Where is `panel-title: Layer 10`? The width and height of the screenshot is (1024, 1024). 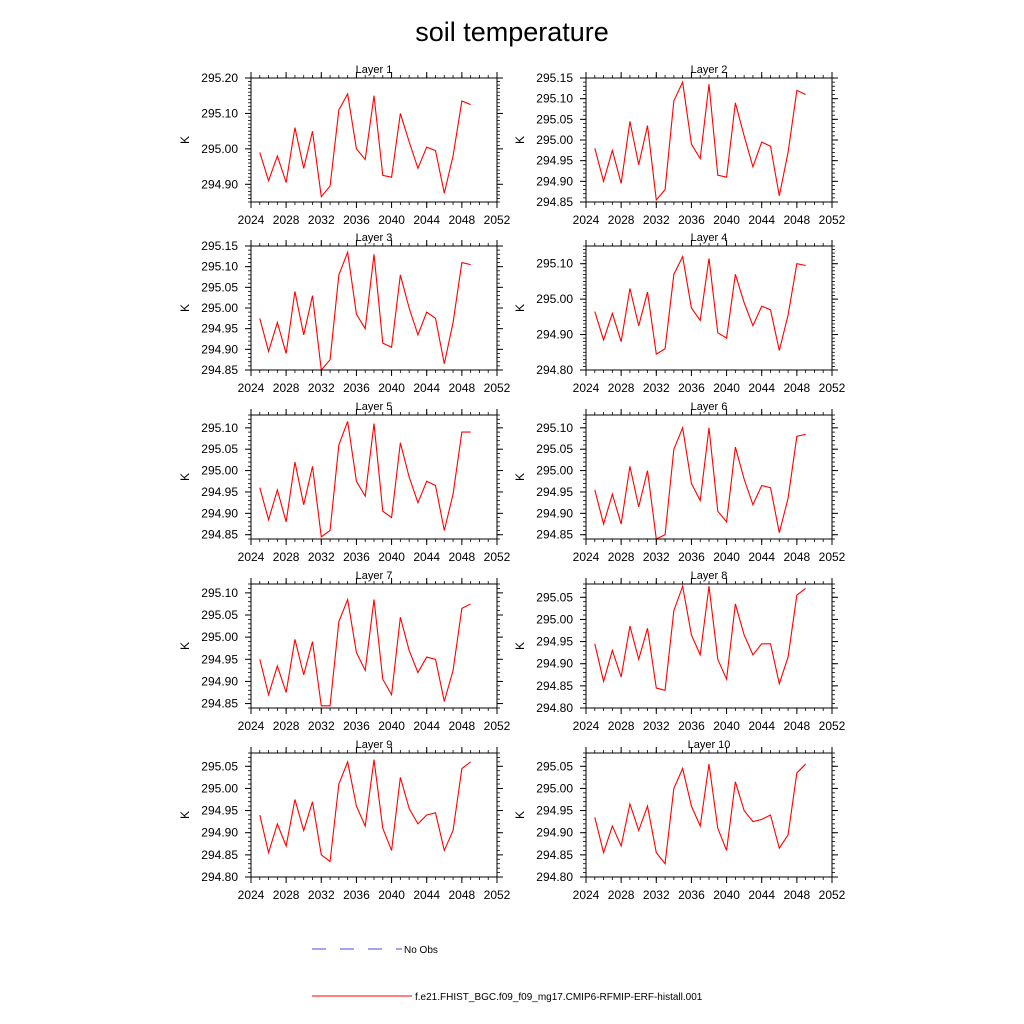
panel-title: Layer 10 is located at coordinates (709, 745).